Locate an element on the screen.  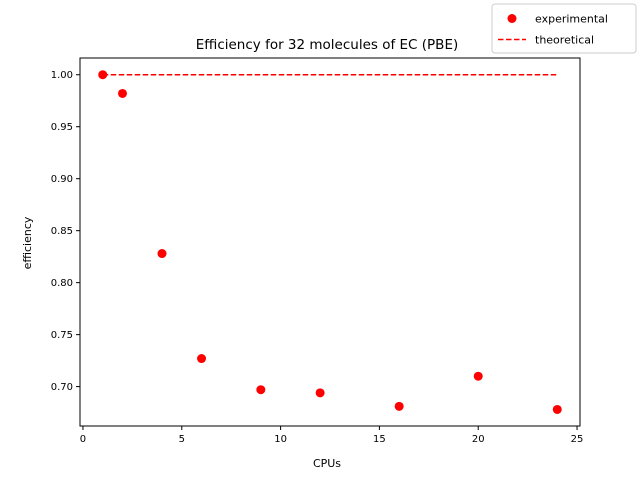
y-axis: 0.70 0.75 0.80 0.85 0.90 0.95 1.00 is located at coordinates (65, 231).